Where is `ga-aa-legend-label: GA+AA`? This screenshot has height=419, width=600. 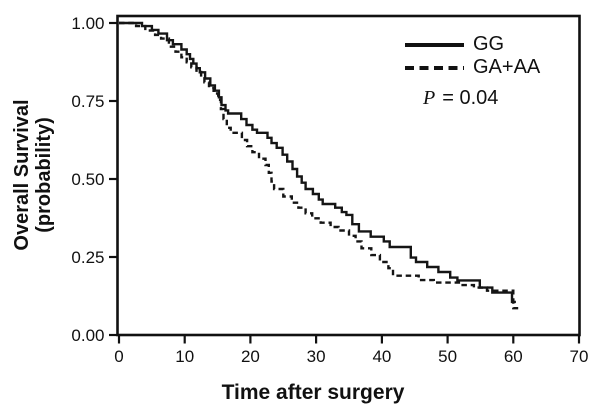 ga-aa-legend-label: GA+AA is located at coordinates (507, 67).